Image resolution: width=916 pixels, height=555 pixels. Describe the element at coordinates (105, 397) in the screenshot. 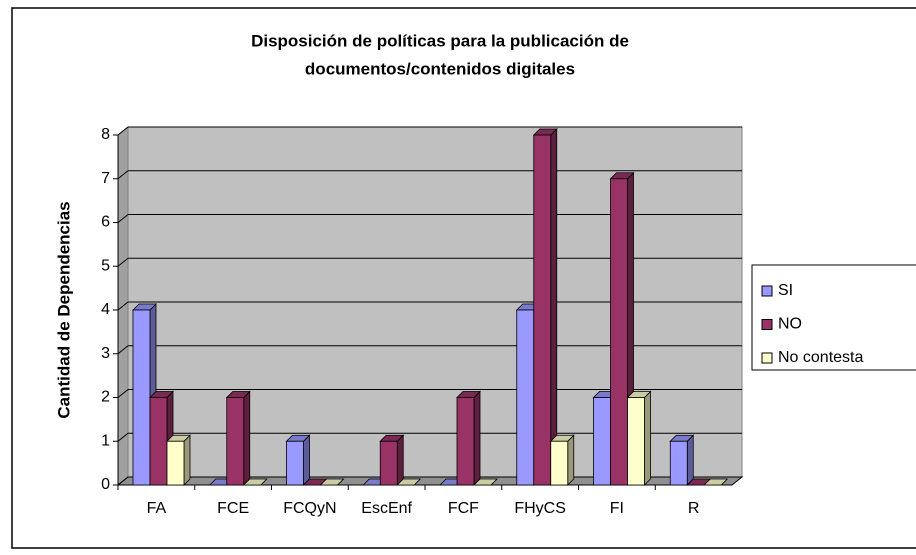

I see `y-tick-label: 2` at that location.